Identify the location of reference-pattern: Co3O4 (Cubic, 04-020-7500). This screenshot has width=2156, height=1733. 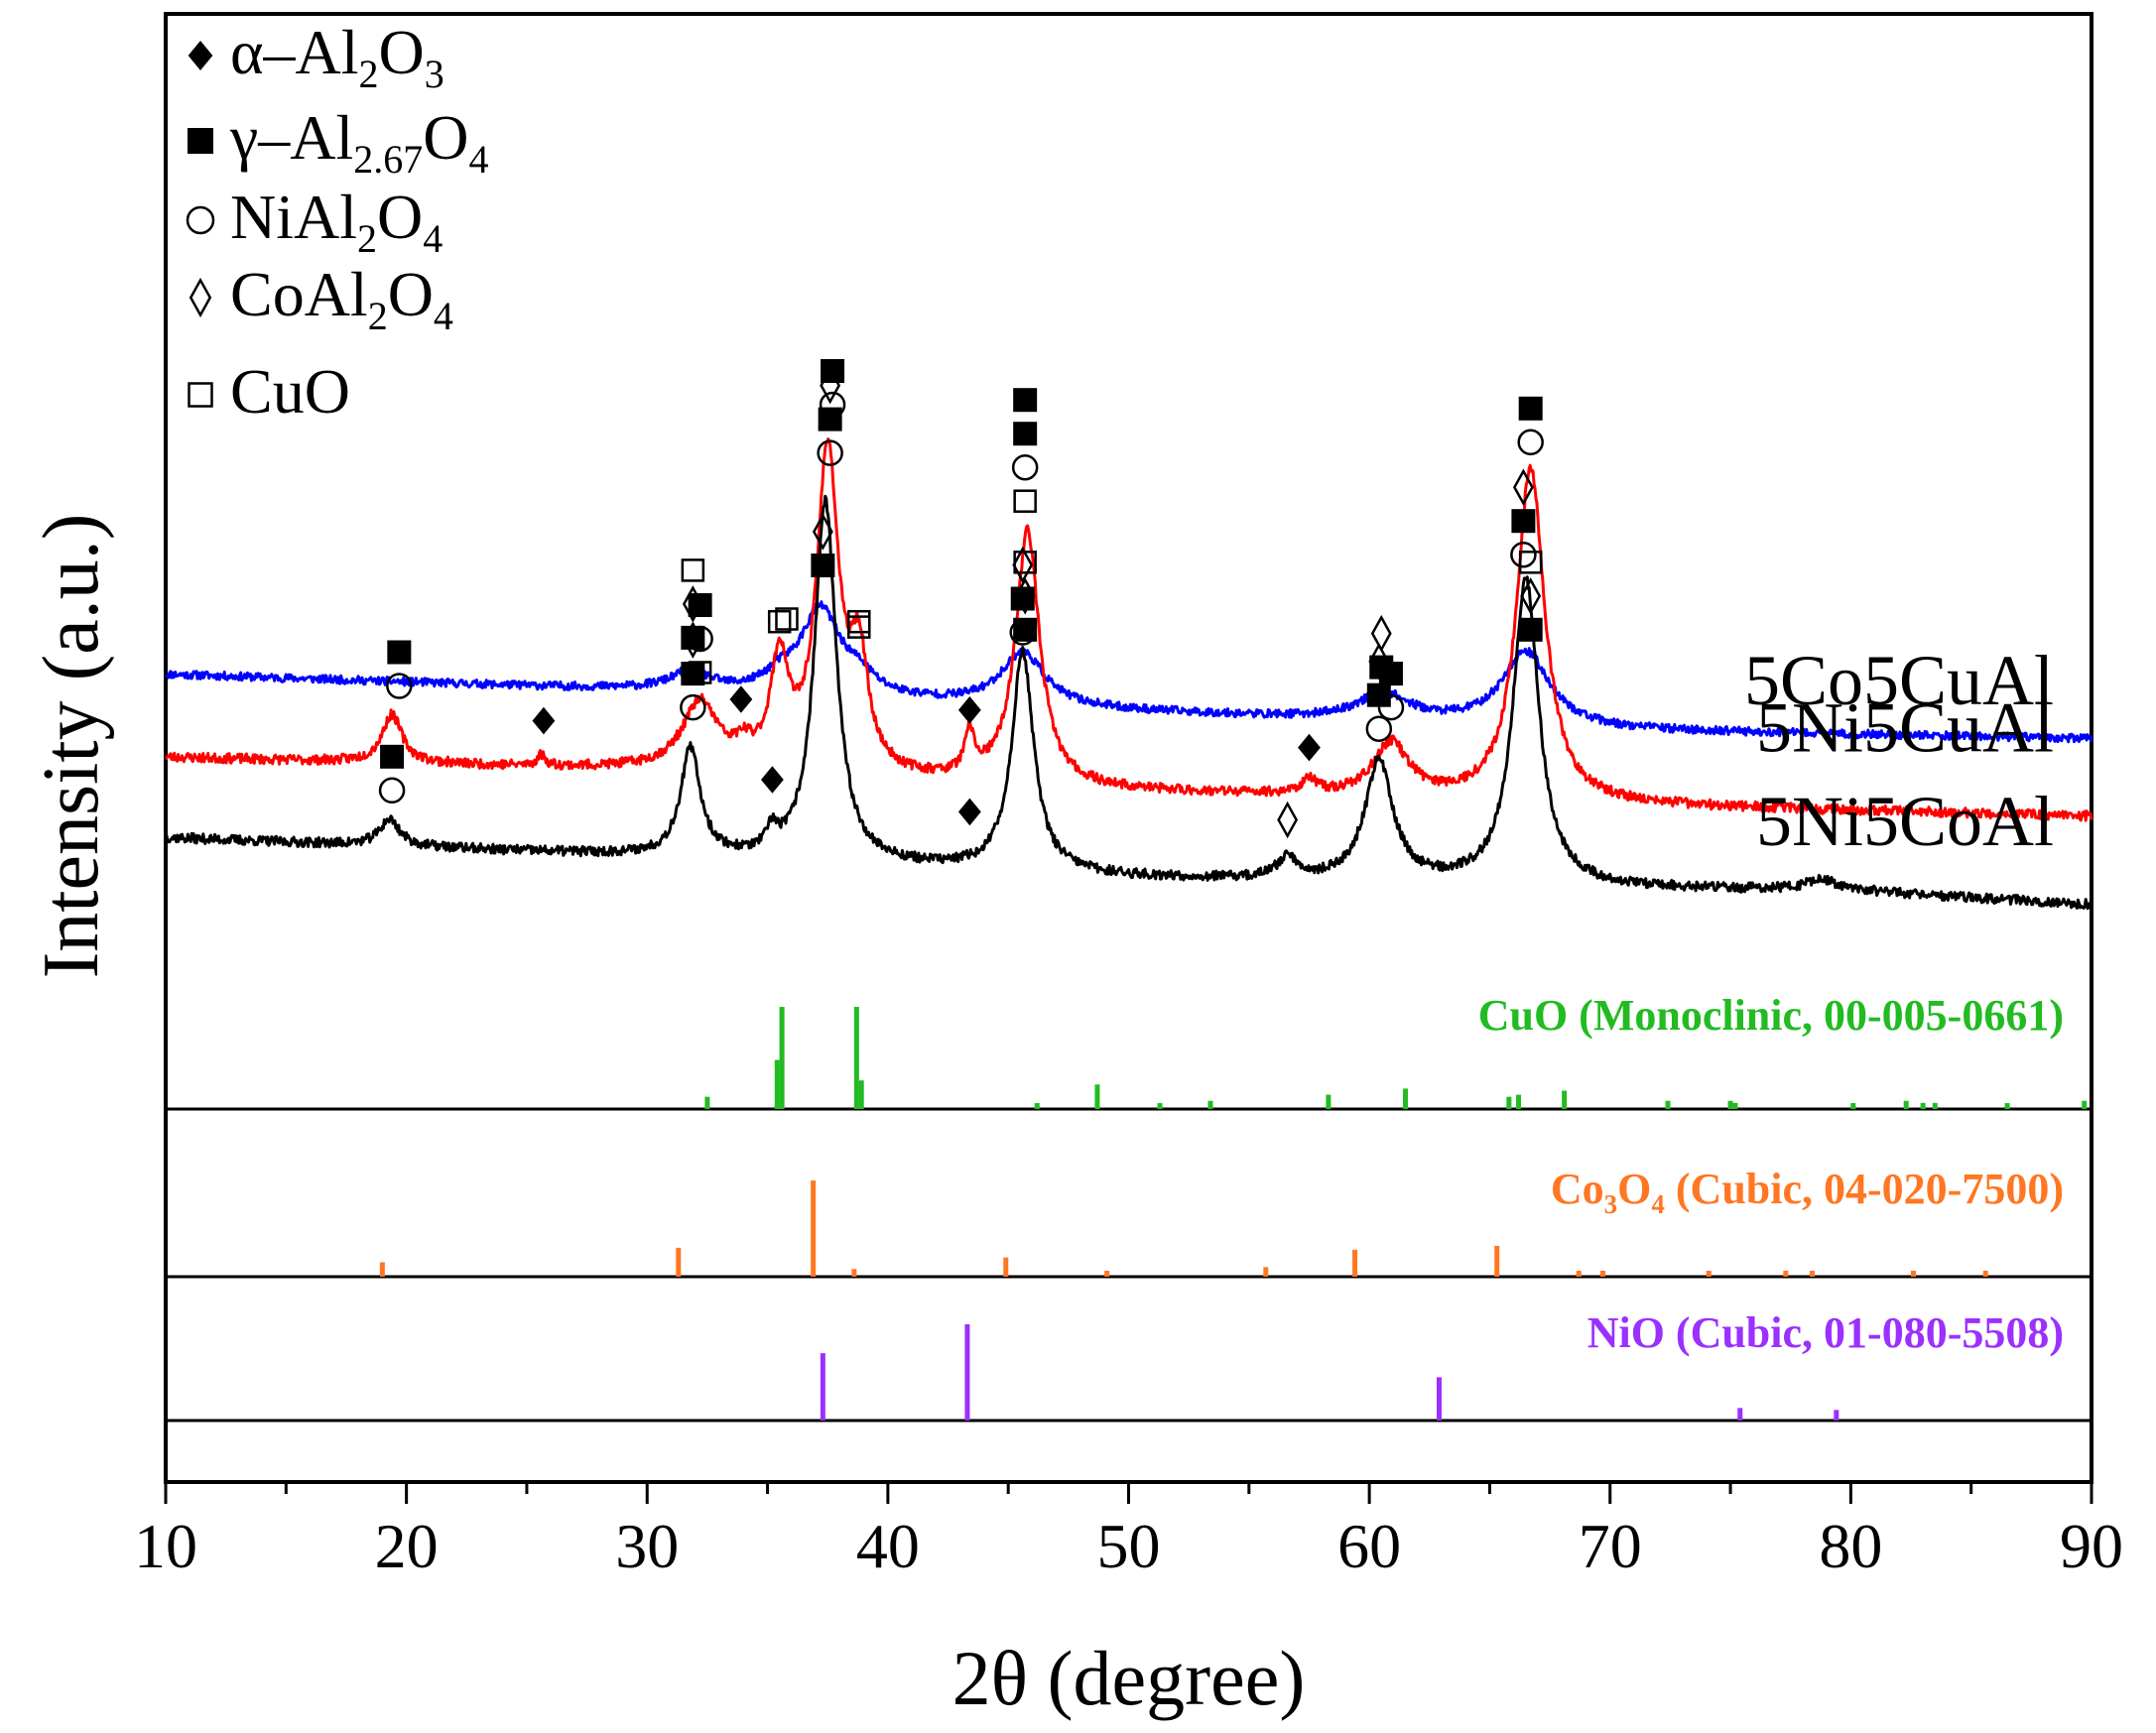
(1221, 1221).